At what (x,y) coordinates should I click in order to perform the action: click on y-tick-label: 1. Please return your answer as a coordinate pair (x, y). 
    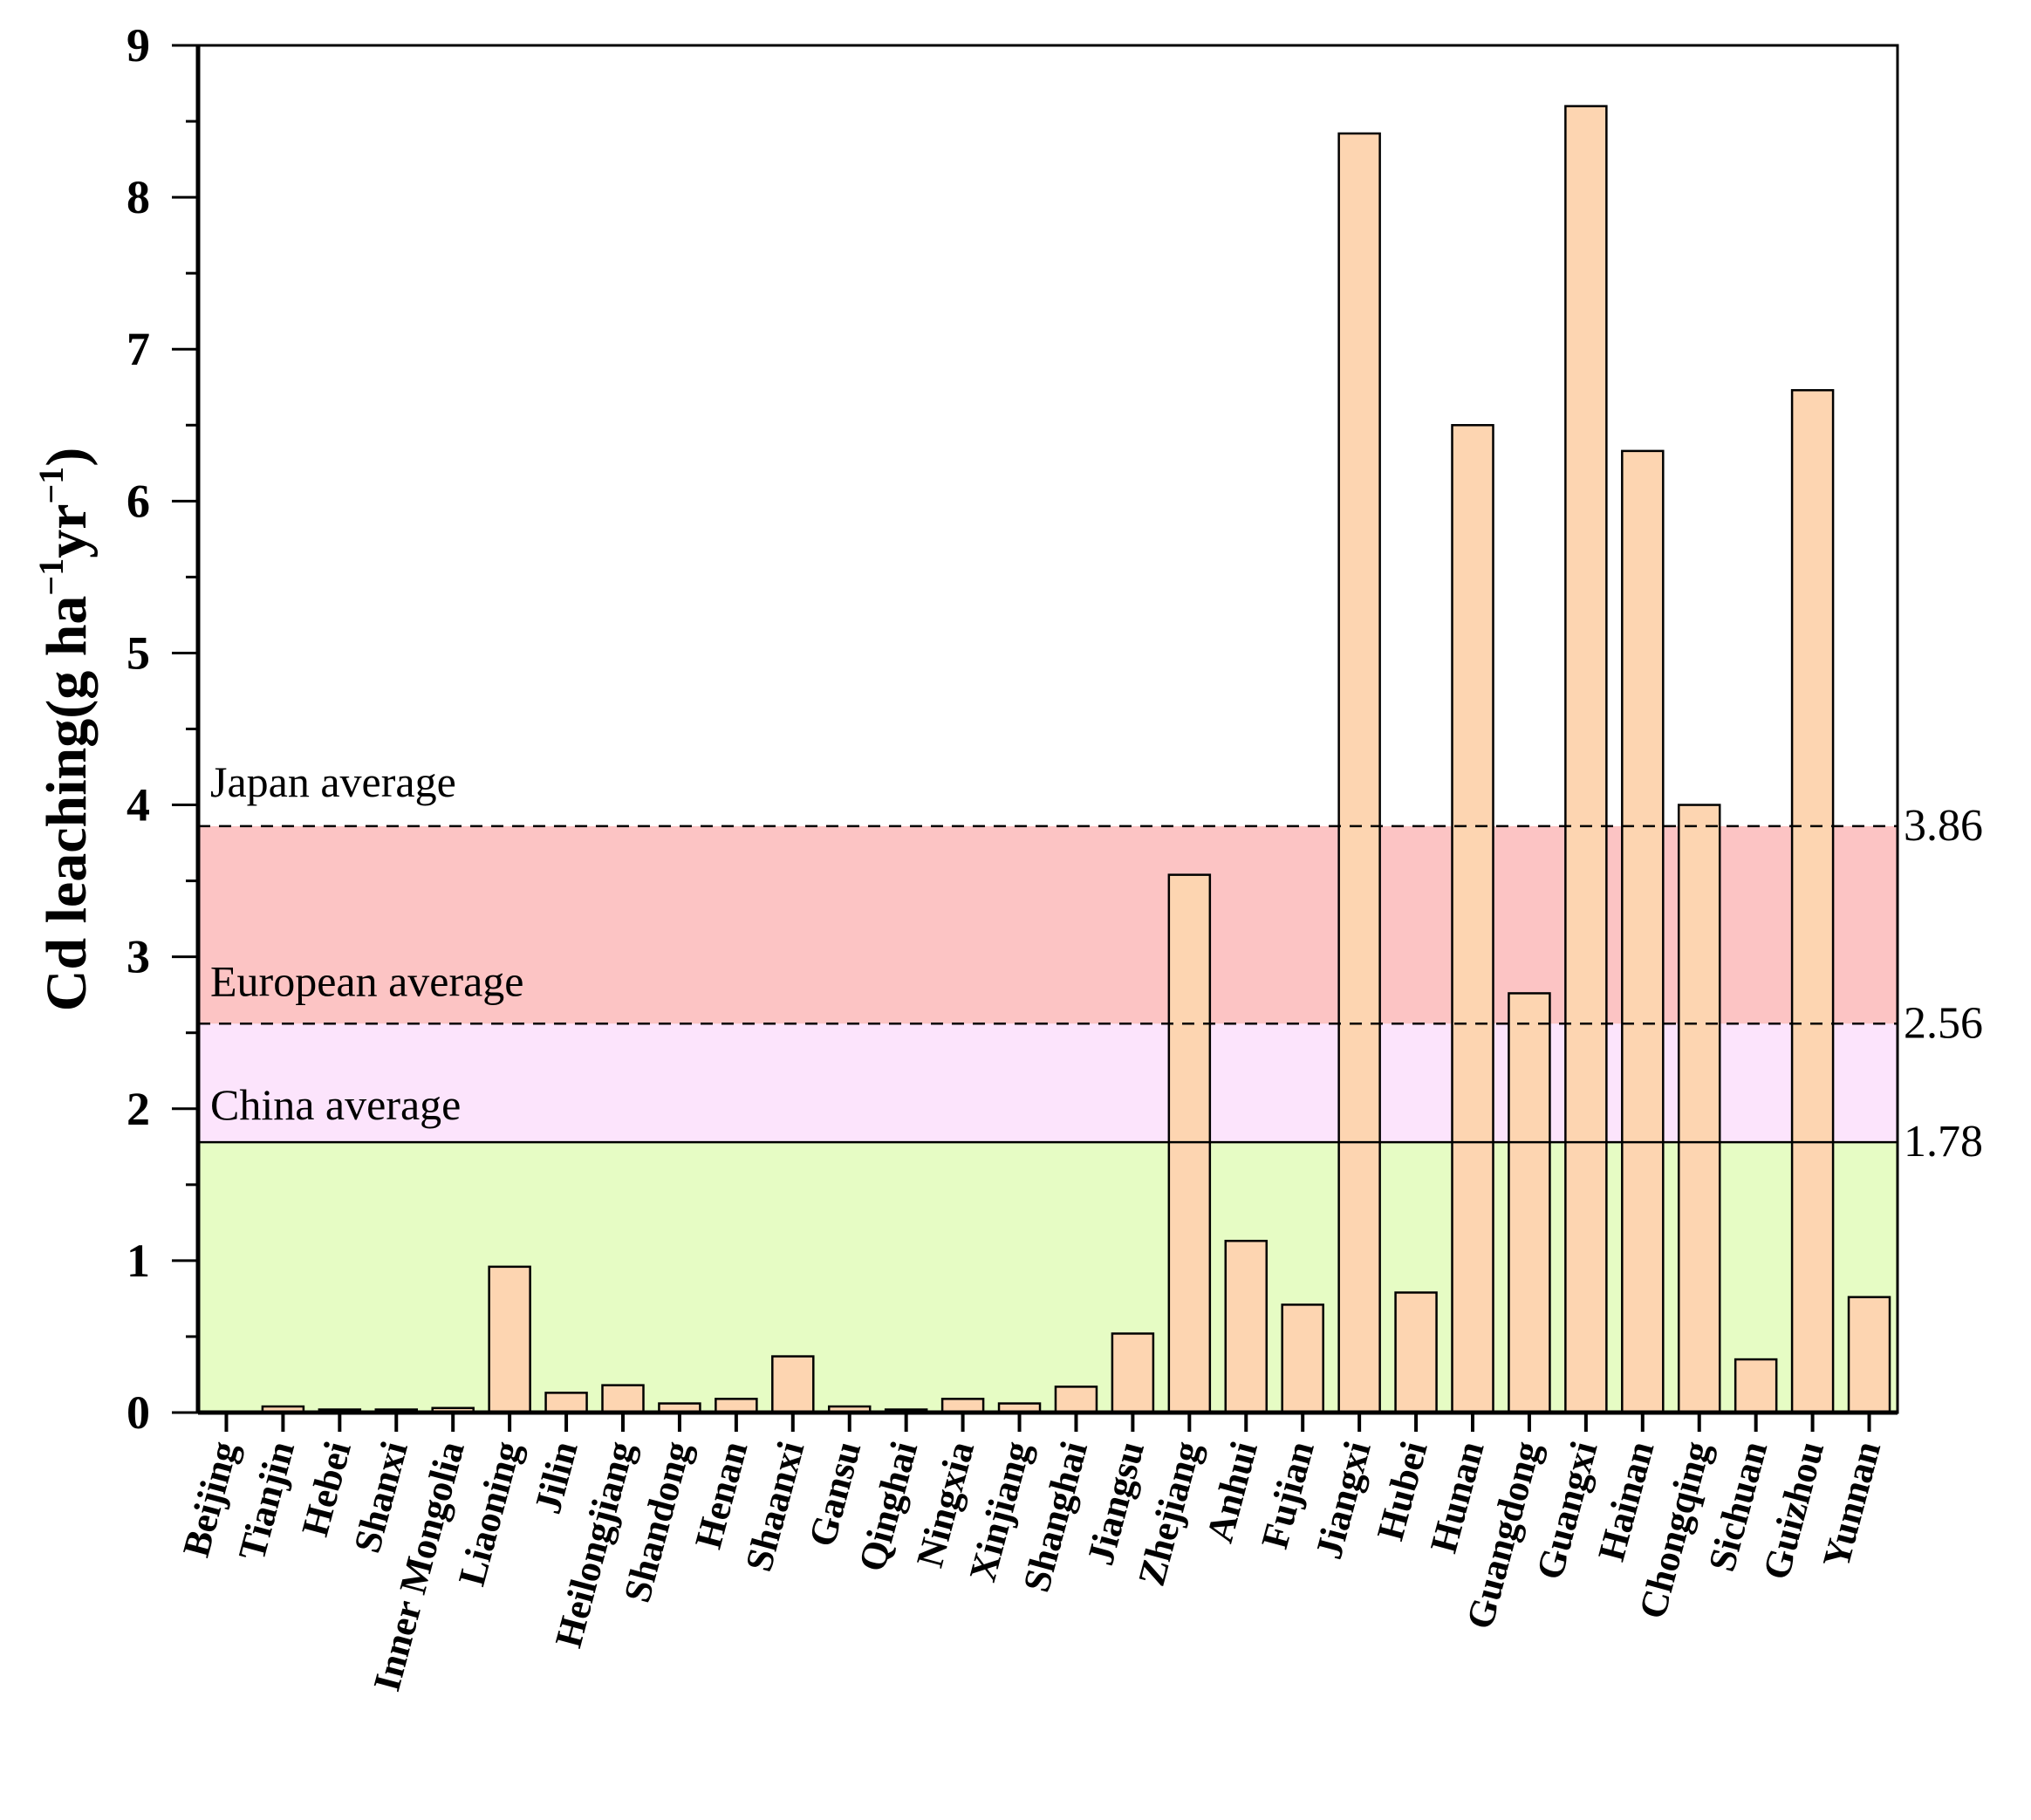
    Looking at the image, I should click on (138, 1261).